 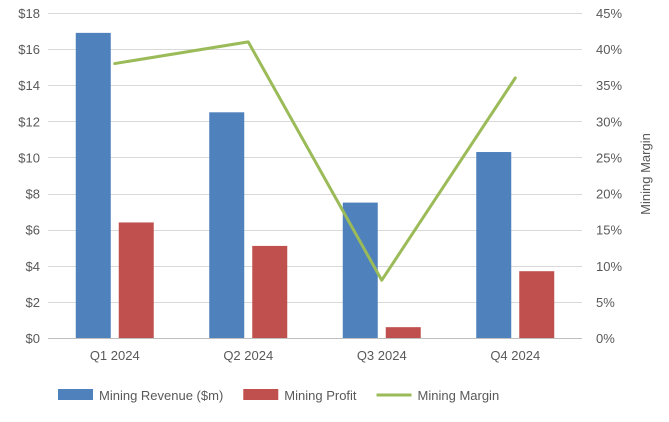 I want to click on left-tick-label: $16, so click(x=29, y=49).